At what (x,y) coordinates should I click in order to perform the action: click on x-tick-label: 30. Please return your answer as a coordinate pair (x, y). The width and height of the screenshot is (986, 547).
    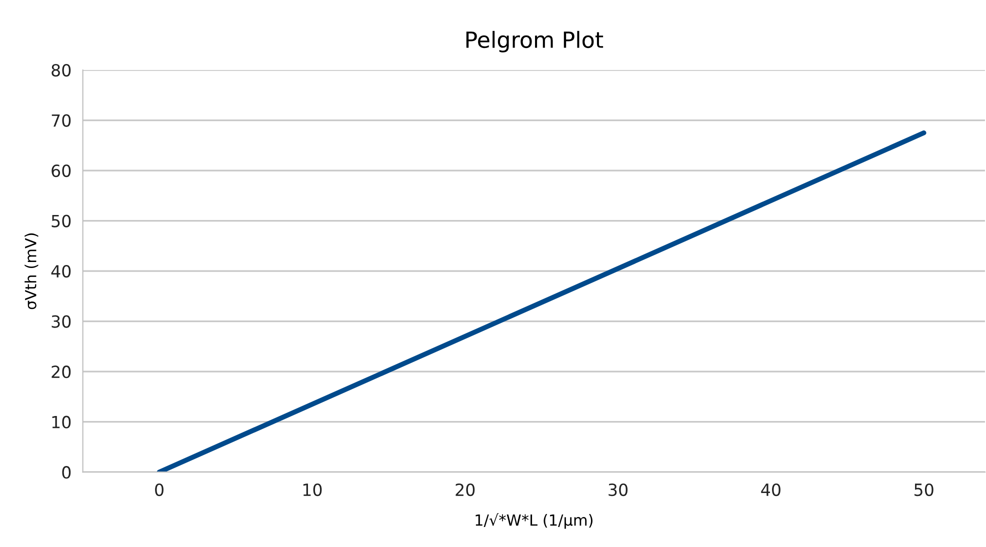
    Looking at the image, I should click on (618, 489).